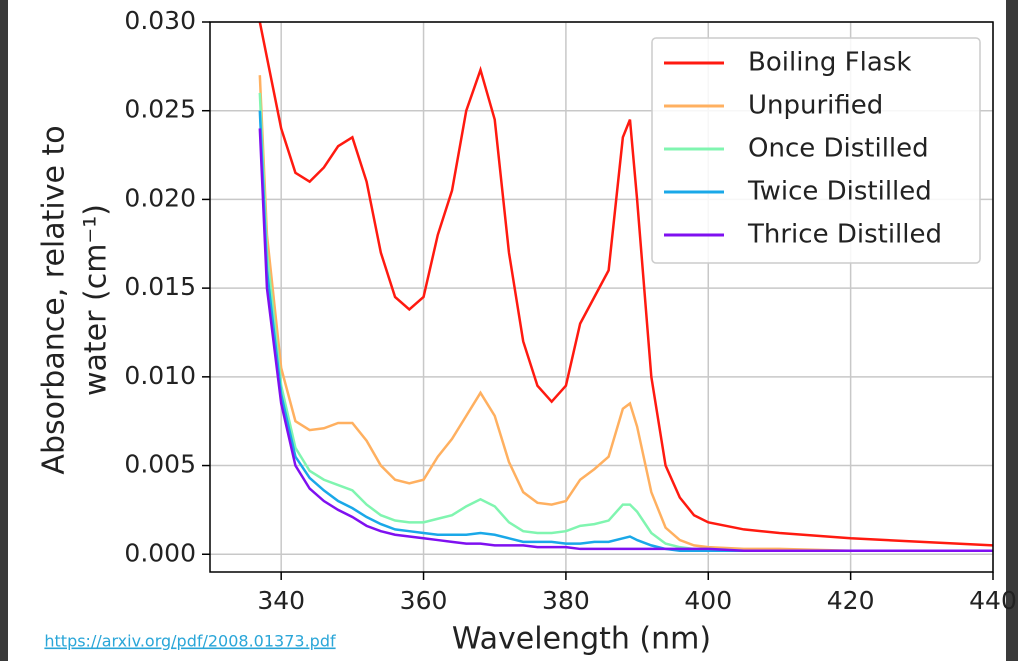  What do you see at coordinates (844, 235) in the screenshot?
I see `legend-label: Thrice Distilled` at bounding box center [844, 235].